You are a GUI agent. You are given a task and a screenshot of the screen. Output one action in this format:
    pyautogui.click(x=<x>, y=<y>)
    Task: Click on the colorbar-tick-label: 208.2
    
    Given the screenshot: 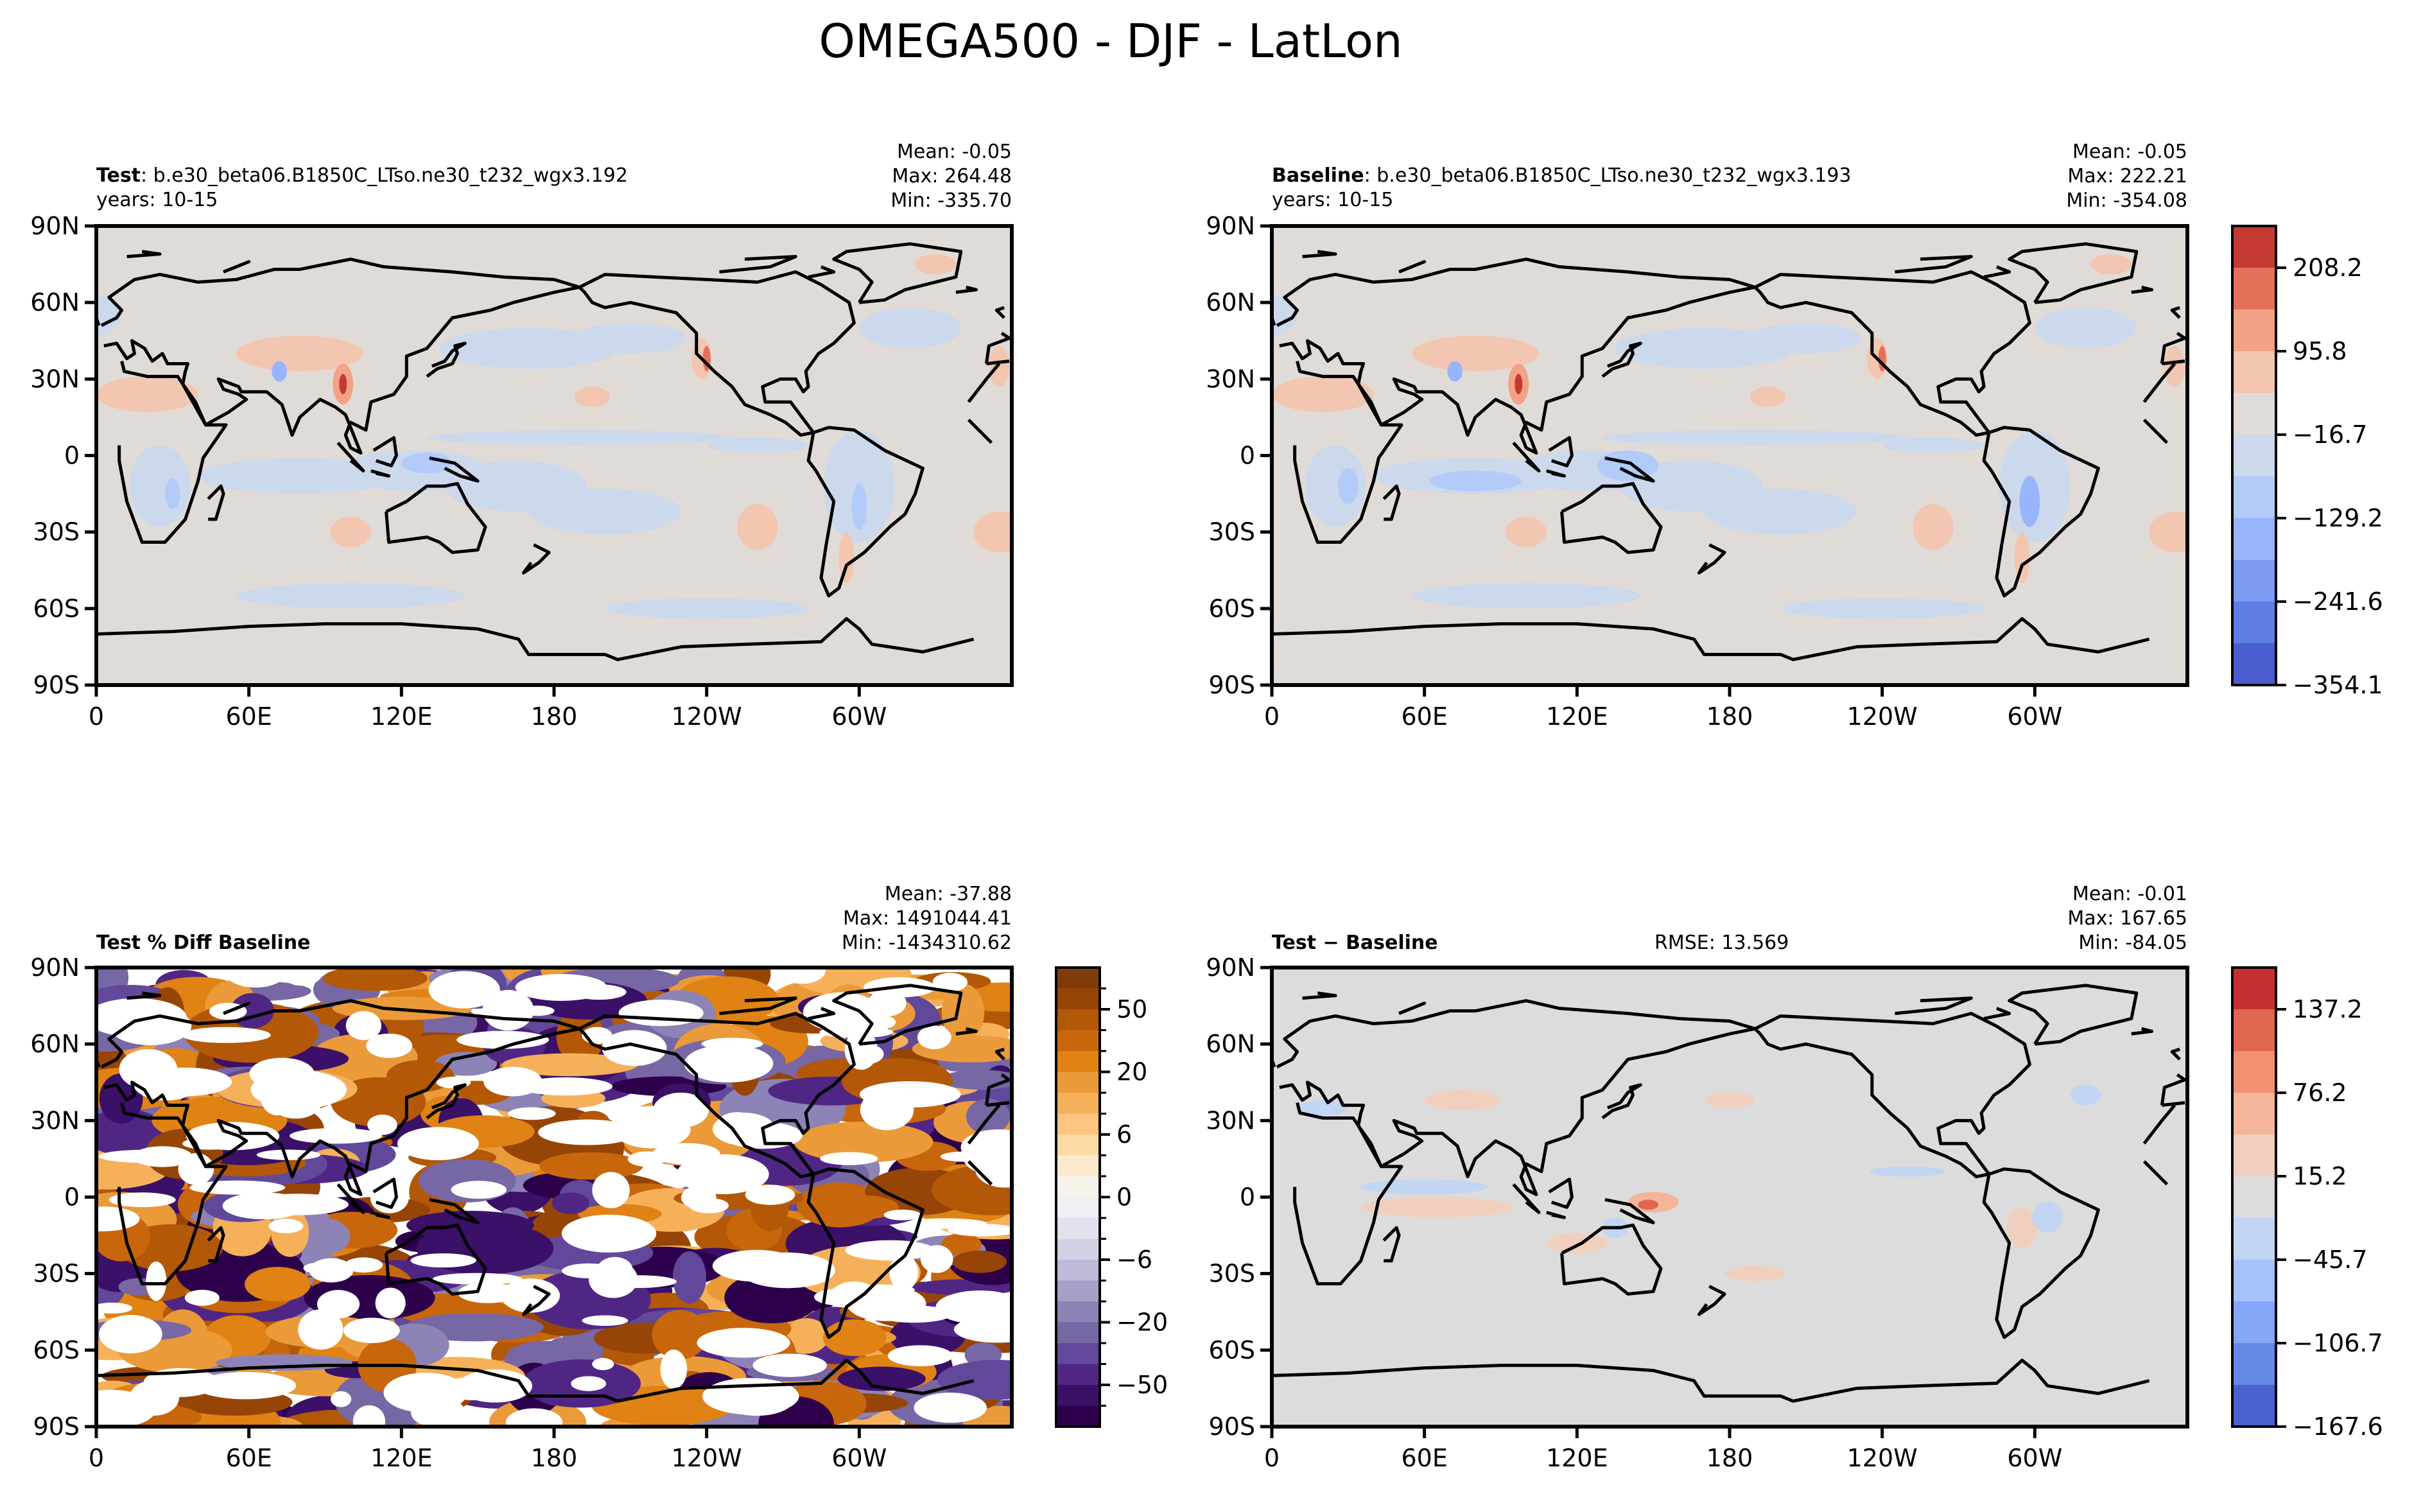 What is the action you would take?
    pyautogui.click(x=2328, y=268)
    